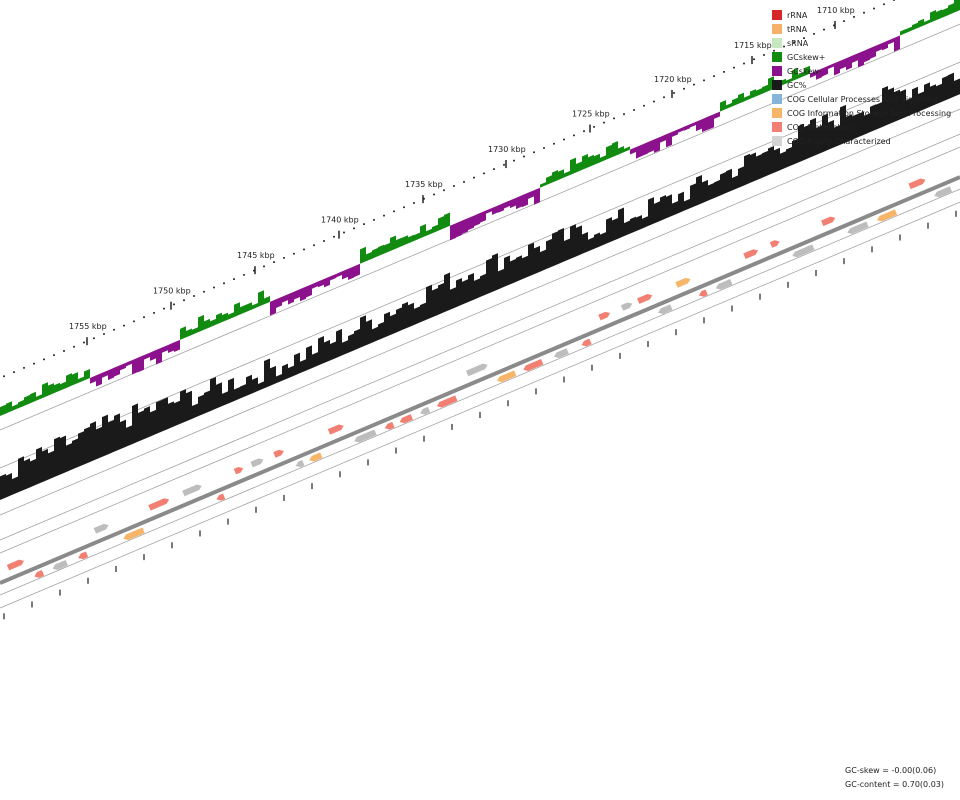 The height and width of the screenshot is (800, 960). I want to click on tick-label: 1745 kbp, so click(256, 255).